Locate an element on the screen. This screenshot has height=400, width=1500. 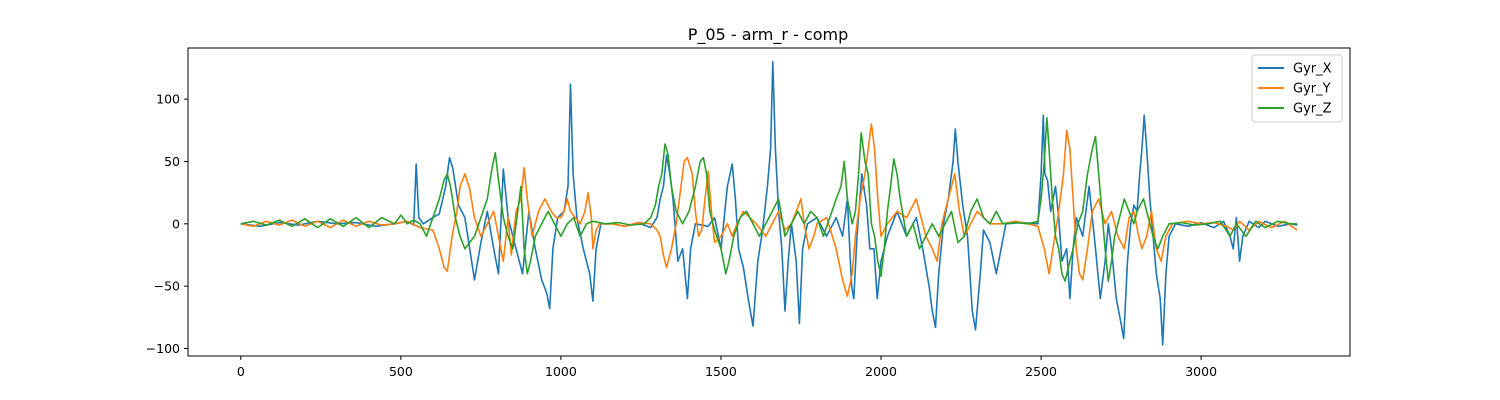
legend-box is located at coordinates (1297, 88).